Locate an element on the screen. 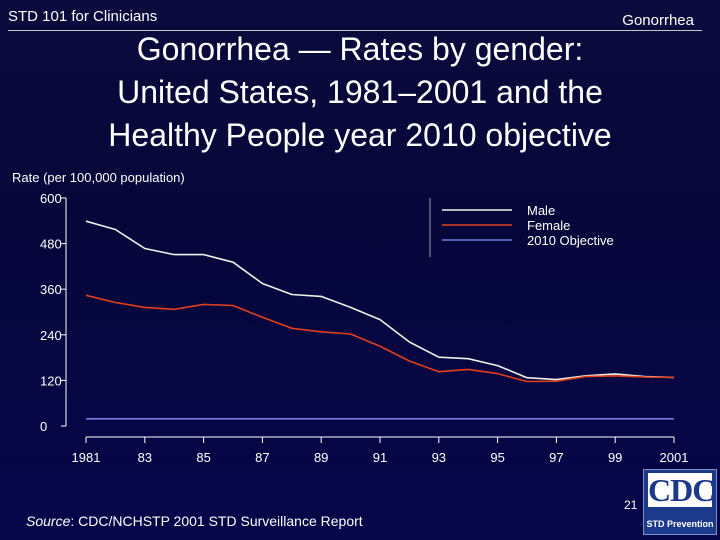 The width and height of the screenshot is (720, 540). course-title: STD 101 for Clinicians is located at coordinates (83, 16).